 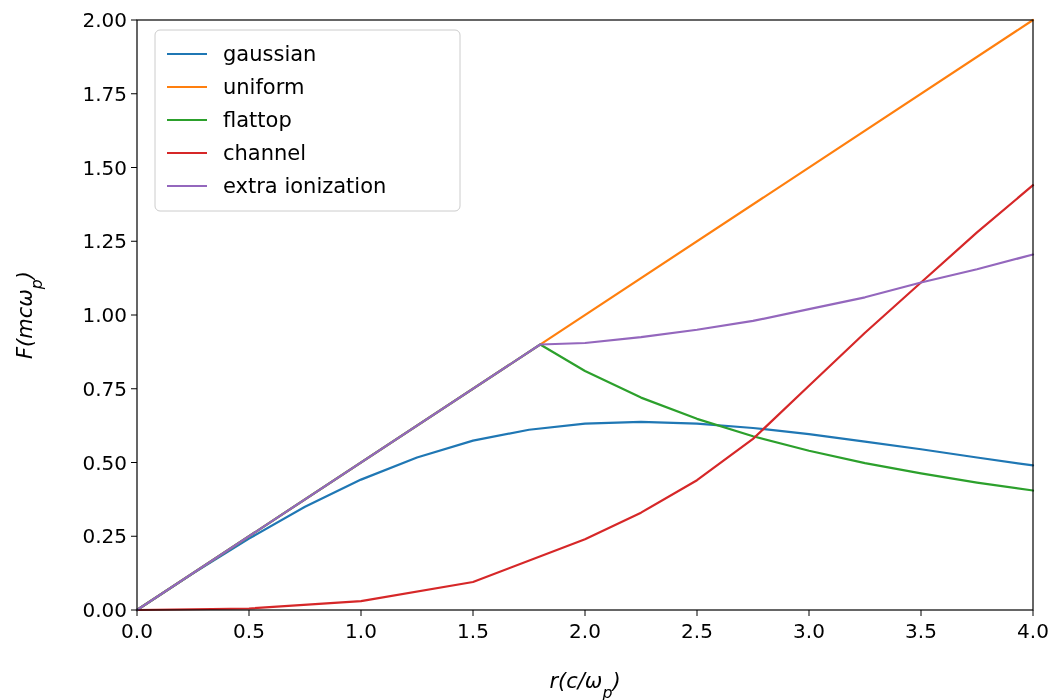 I want to click on y-tick-label: 1.50, so click(x=104, y=167).